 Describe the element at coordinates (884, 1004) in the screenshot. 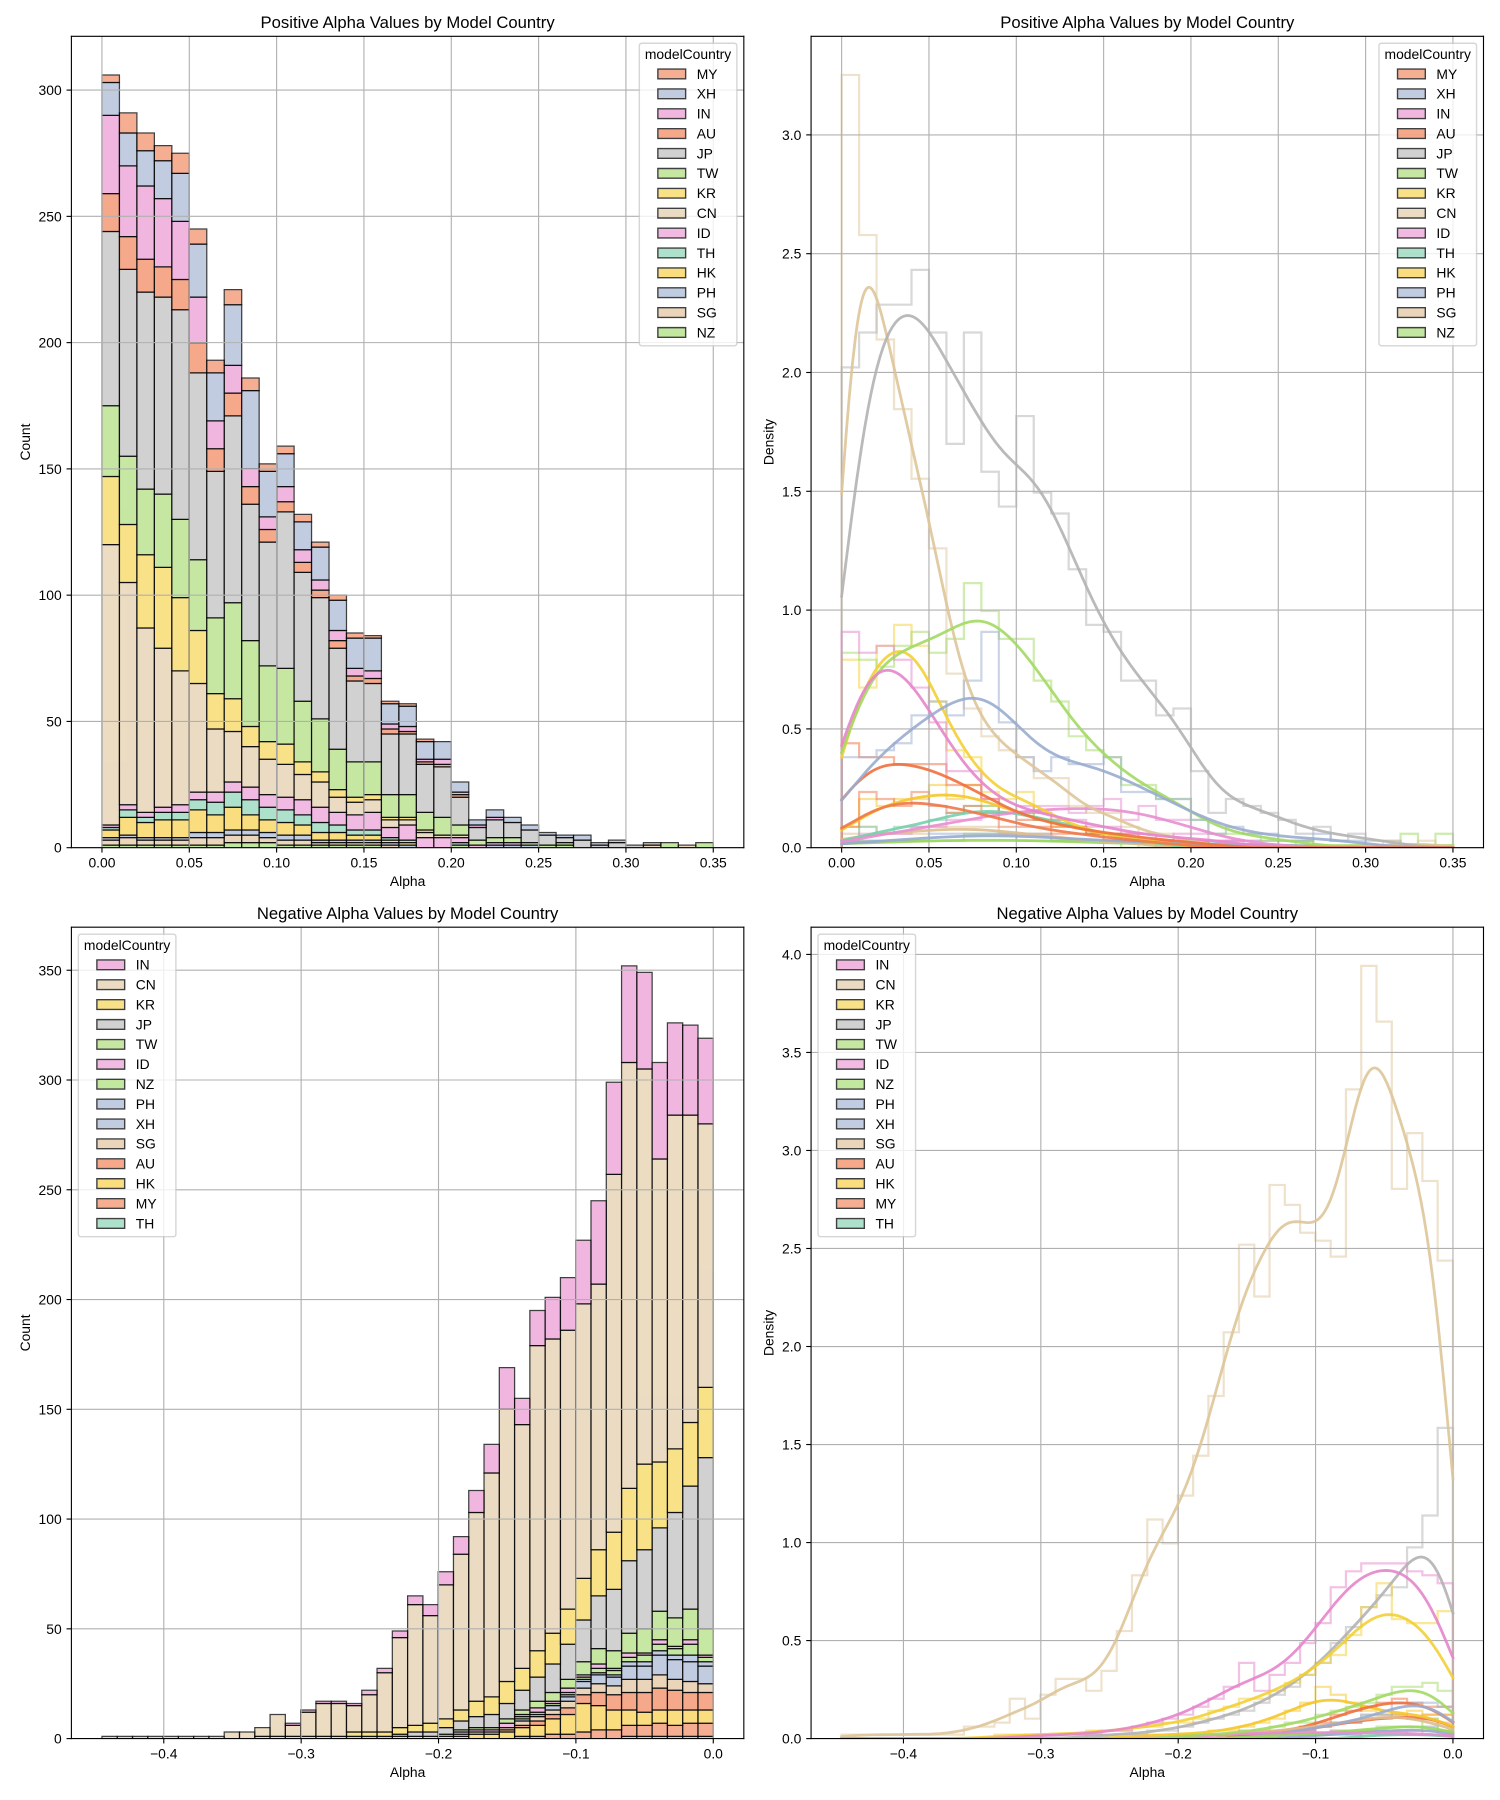

I see `svg-text: KR` at that location.